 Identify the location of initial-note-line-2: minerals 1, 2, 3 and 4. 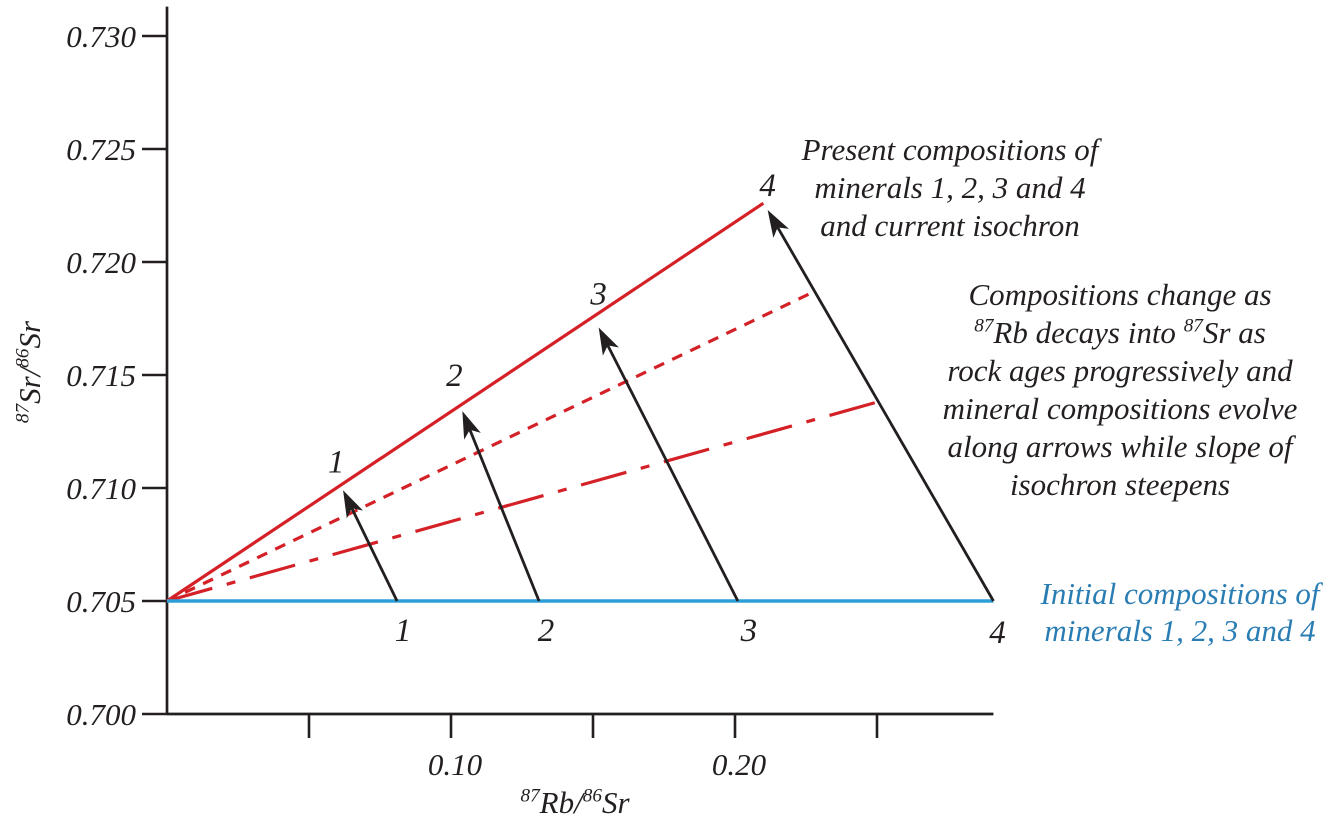
(1180, 630).